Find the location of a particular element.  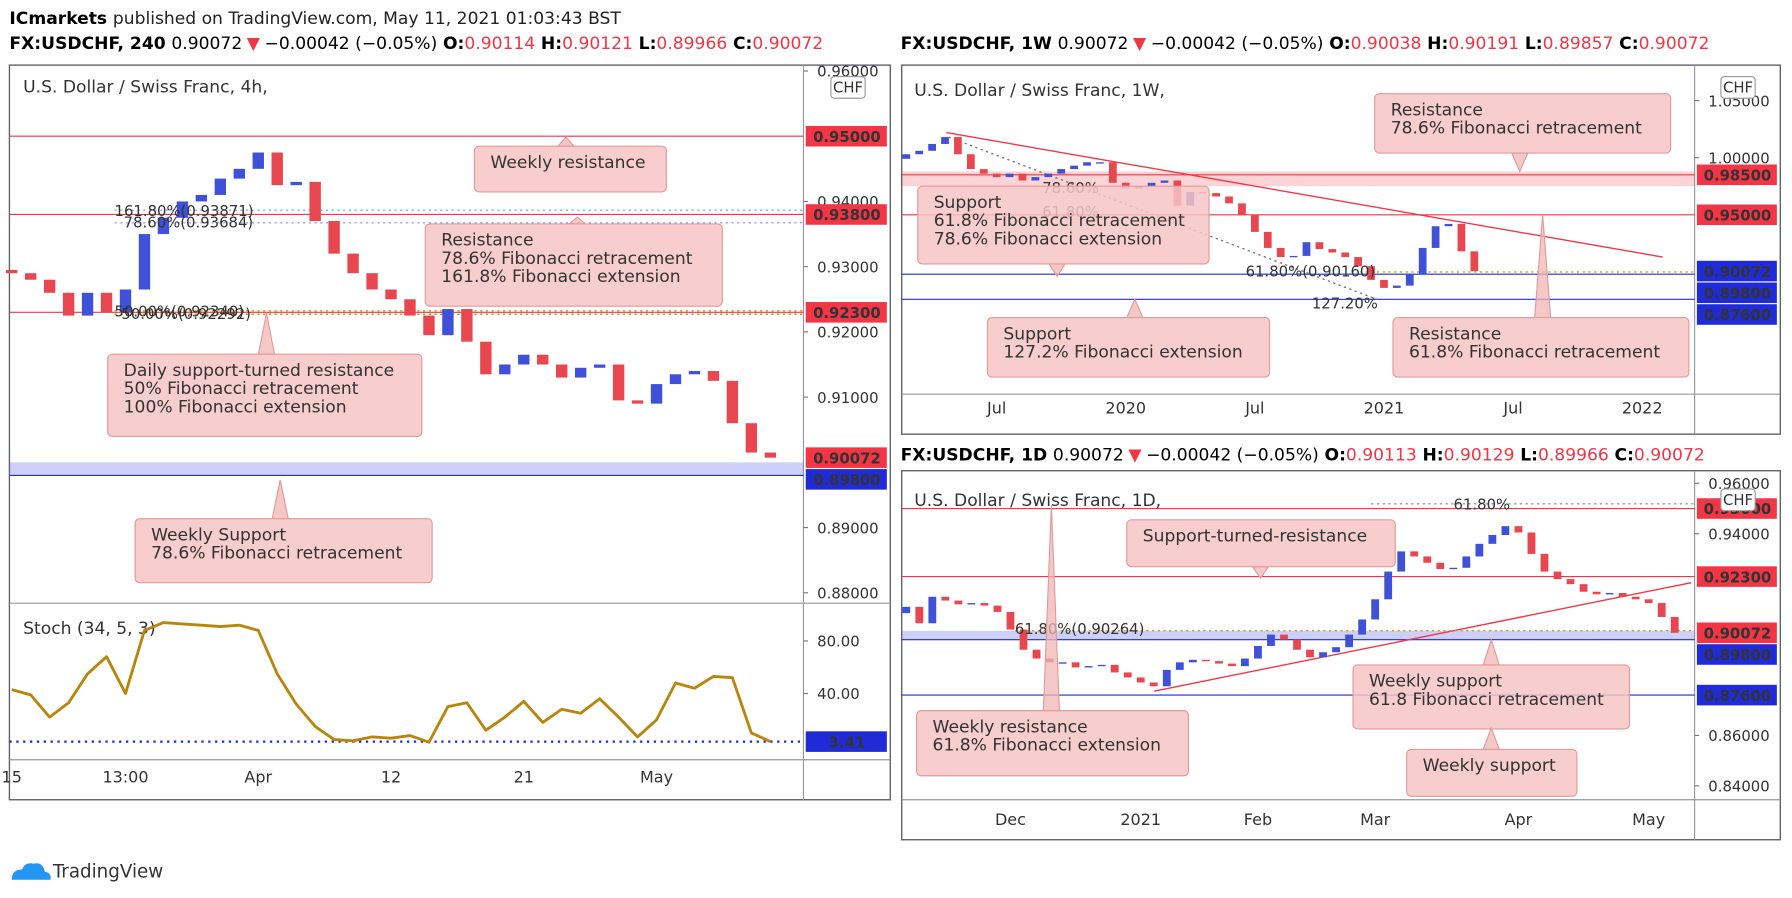

ohlc-value: 0.90121 is located at coordinates (597, 44).